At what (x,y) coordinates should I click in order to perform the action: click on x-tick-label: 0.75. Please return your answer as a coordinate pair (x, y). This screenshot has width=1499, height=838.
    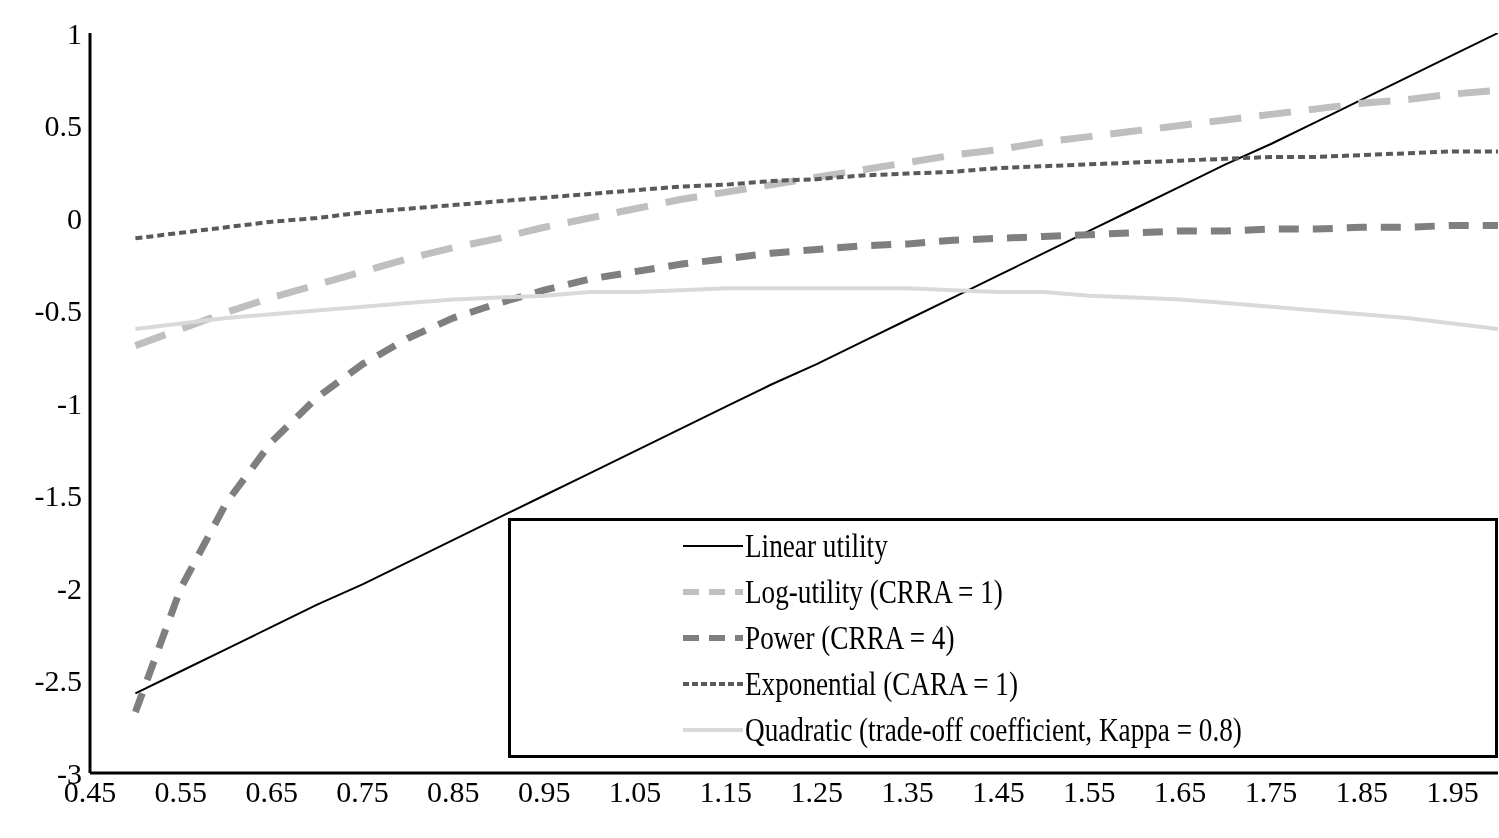
    Looking at the image, I should click on (362, 792).